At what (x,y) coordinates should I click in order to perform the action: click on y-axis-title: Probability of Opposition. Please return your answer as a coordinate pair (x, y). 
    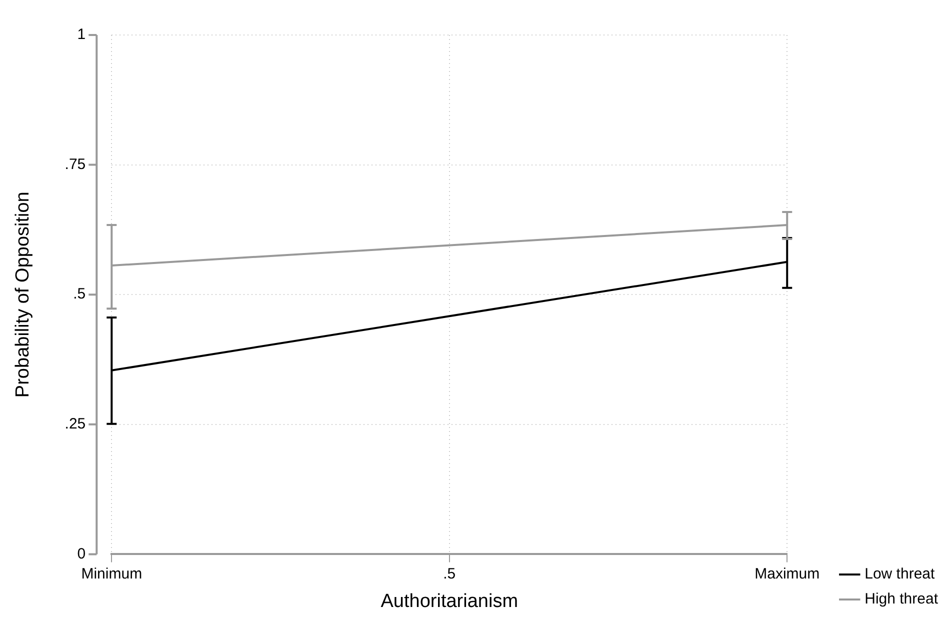
    Looking at the image, I should click on (23, 295).